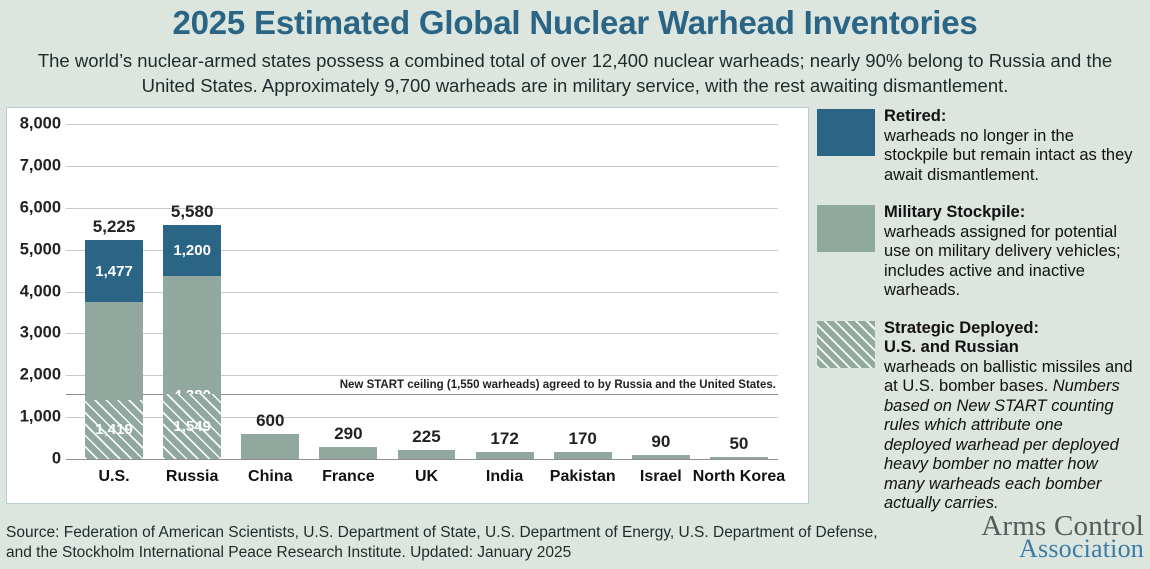 Image resolution: width=1150 pixels, height=569 pixels. I want to click on y-axis-tick-label: 8,000, so click(40, 123).